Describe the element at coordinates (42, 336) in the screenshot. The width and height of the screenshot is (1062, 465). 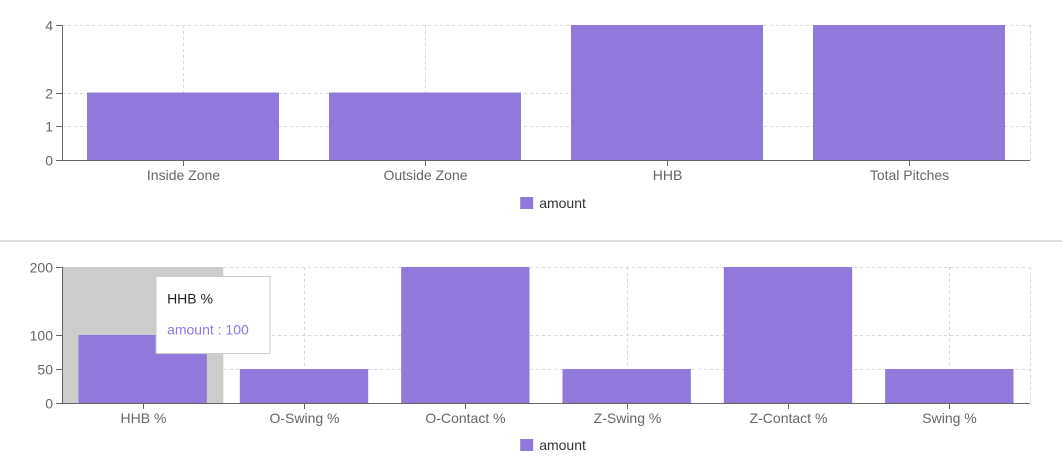
I see `bottom-y-tick-label: 100` at that location.